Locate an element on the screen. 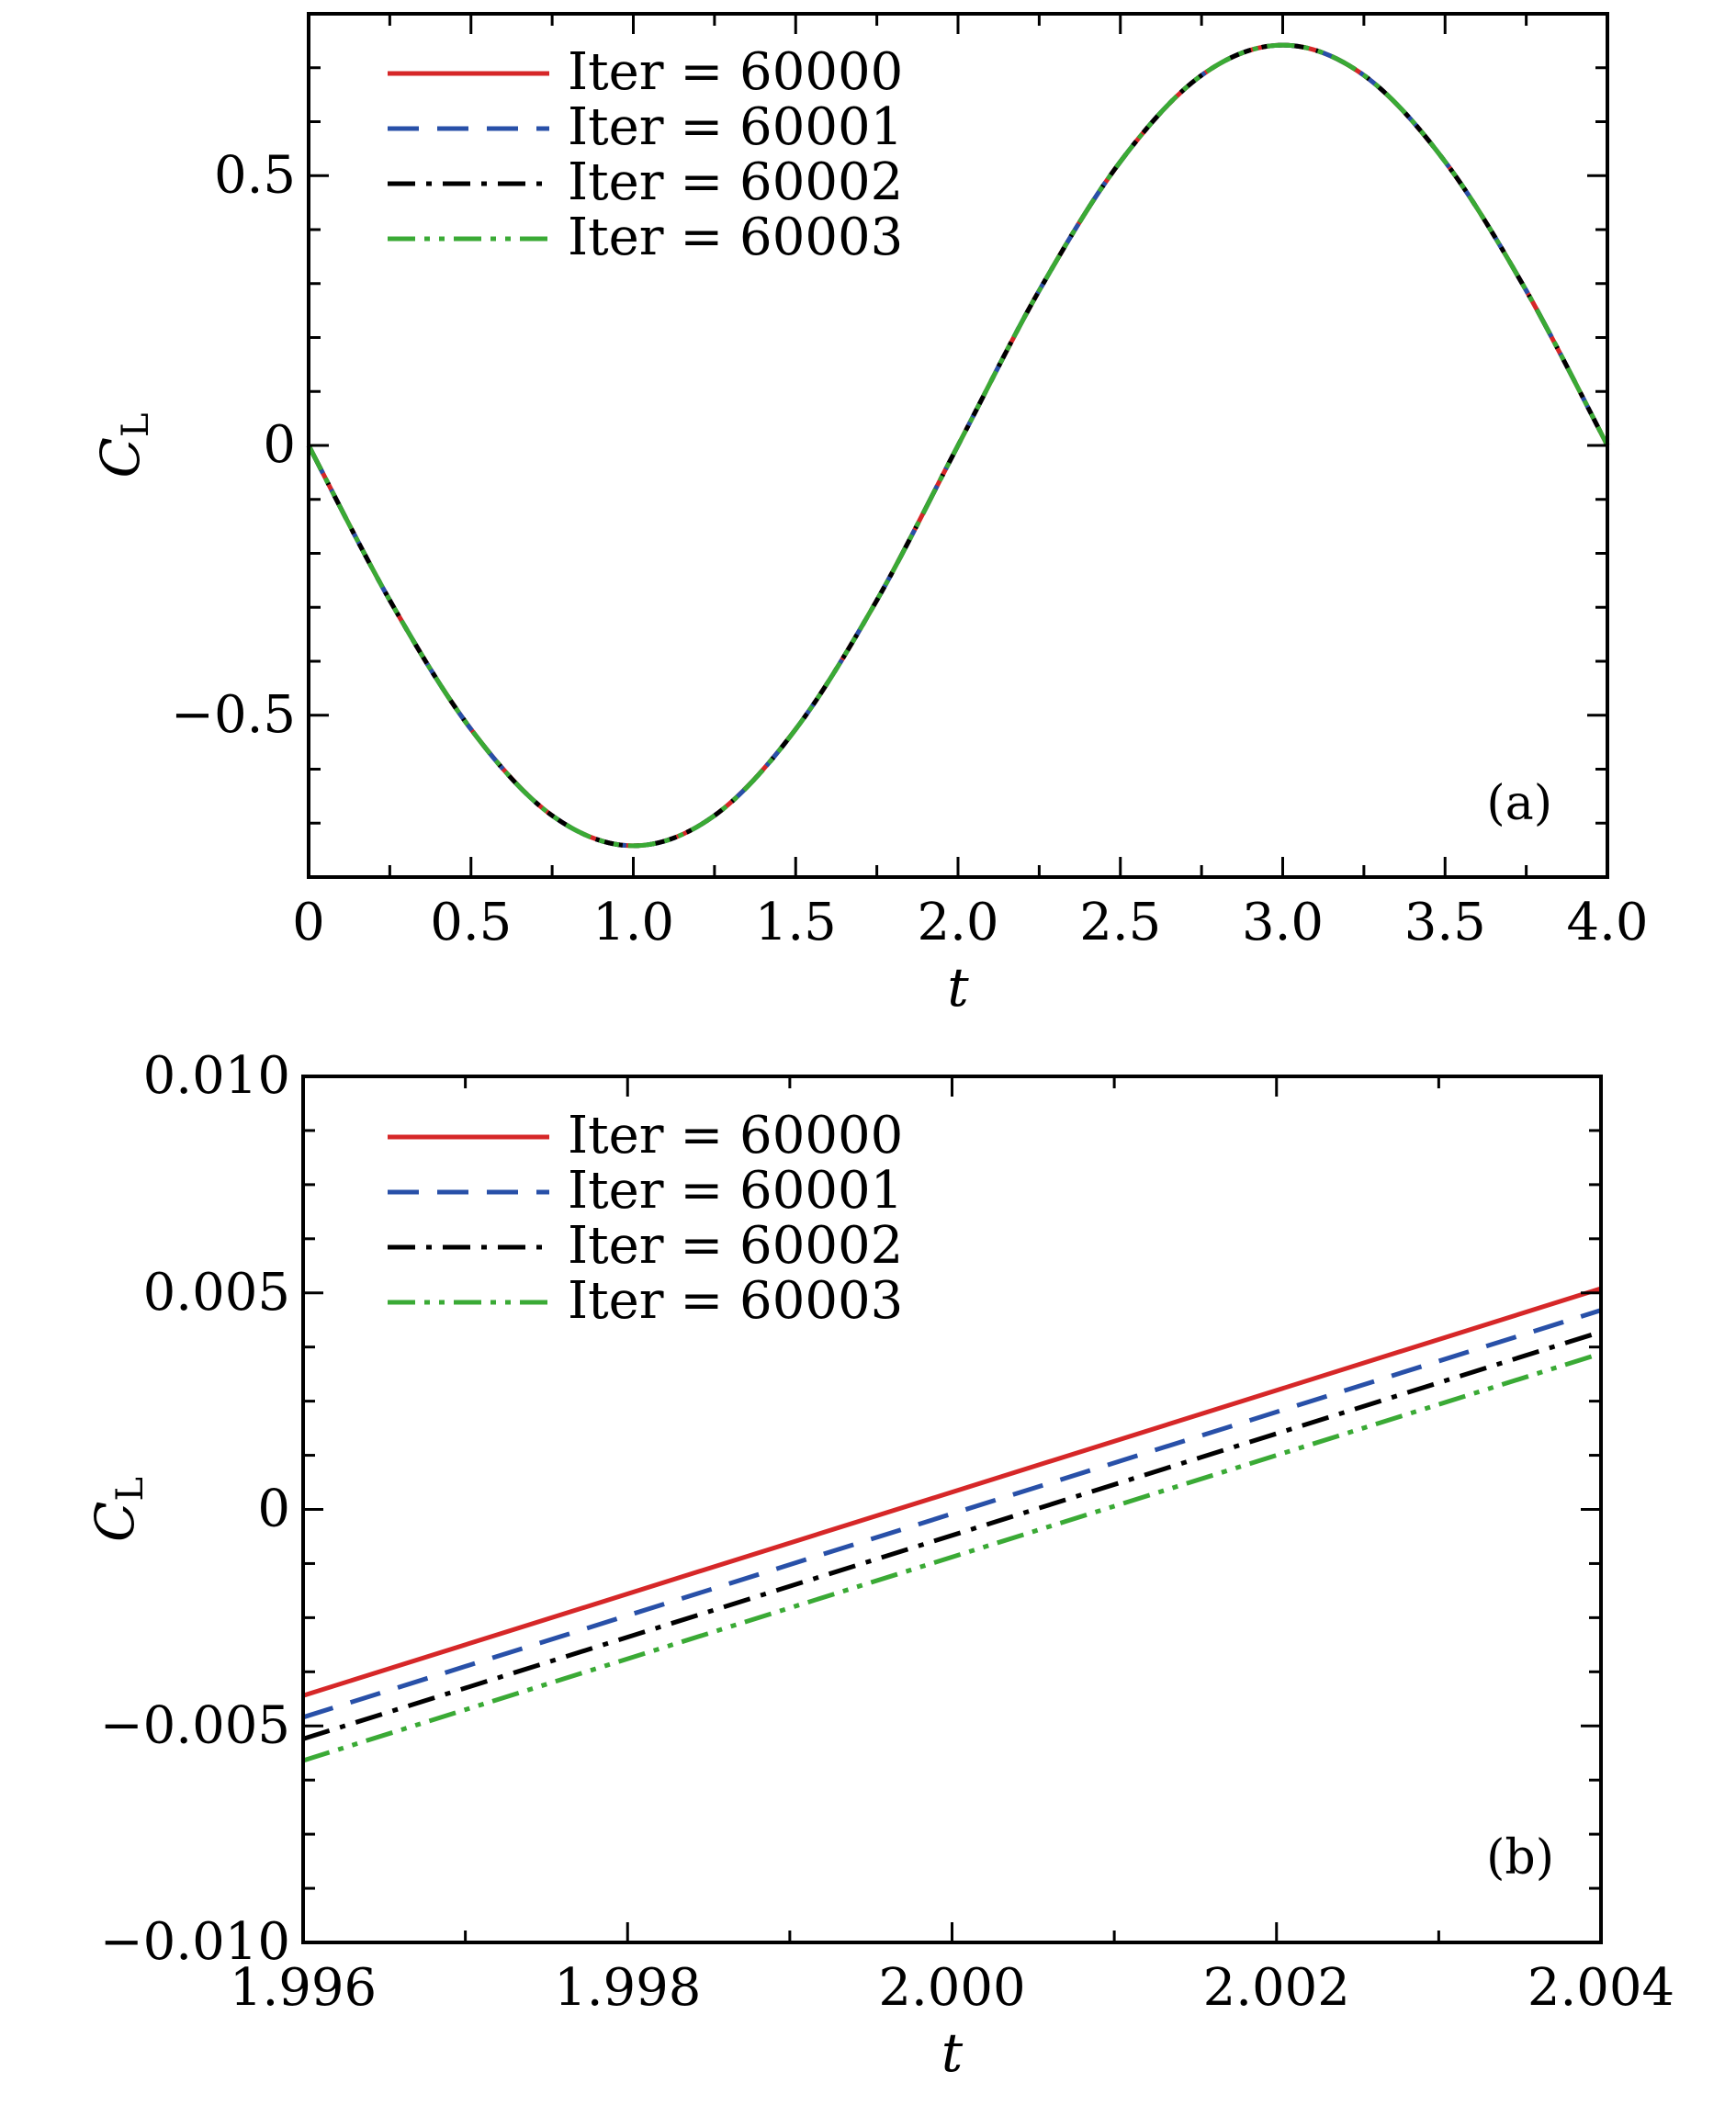 The height and width of the screenshot is (2105, 1736). x-tick-label: 0 is located at coordinates (308, 922).